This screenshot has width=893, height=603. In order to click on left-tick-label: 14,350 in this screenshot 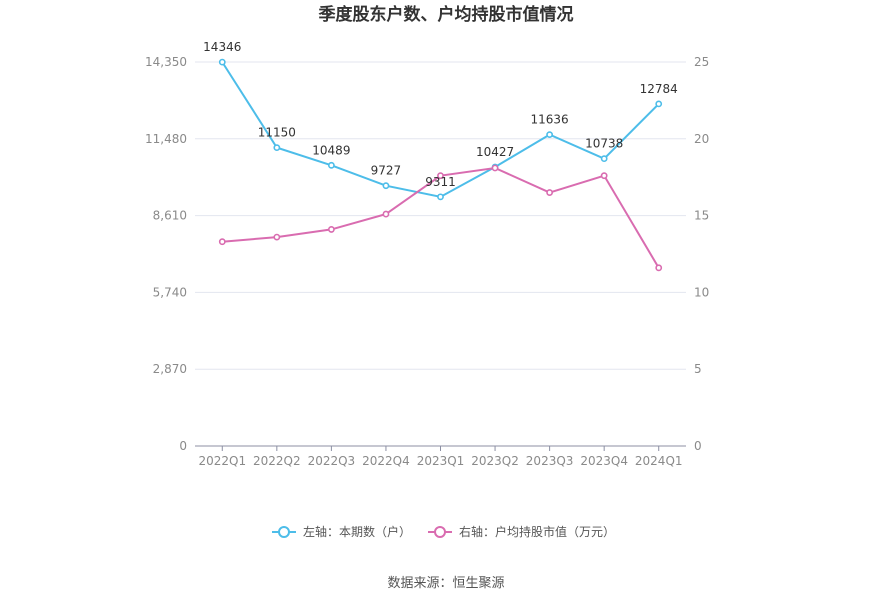, I will do `click(166, 62)`.